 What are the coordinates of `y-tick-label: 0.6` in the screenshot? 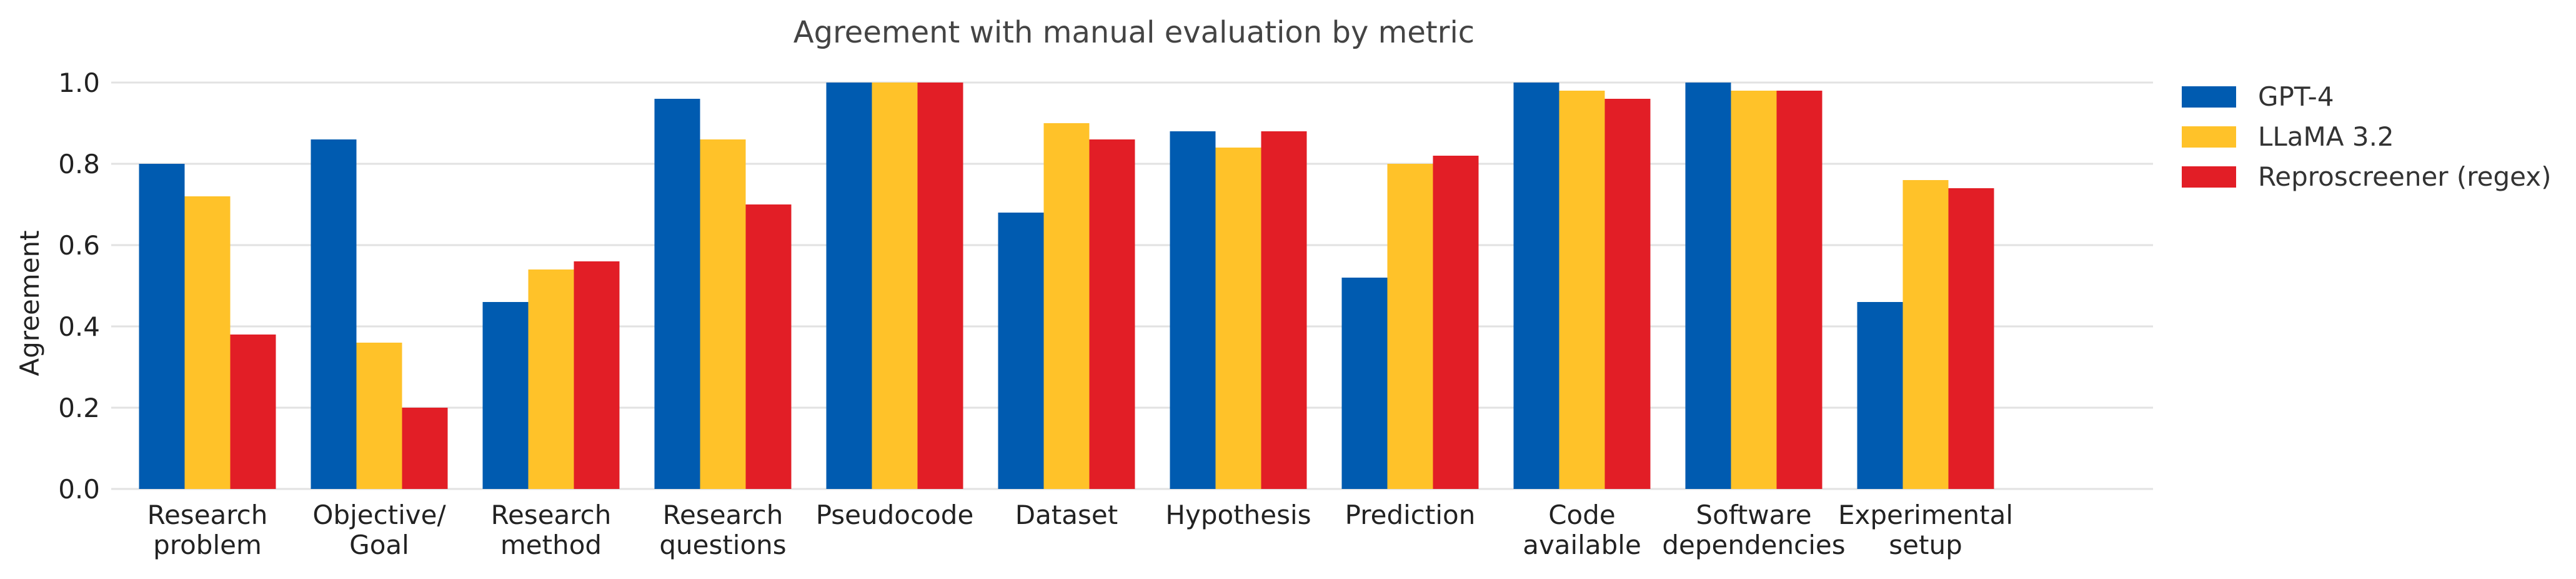 It's located at (79, 245).